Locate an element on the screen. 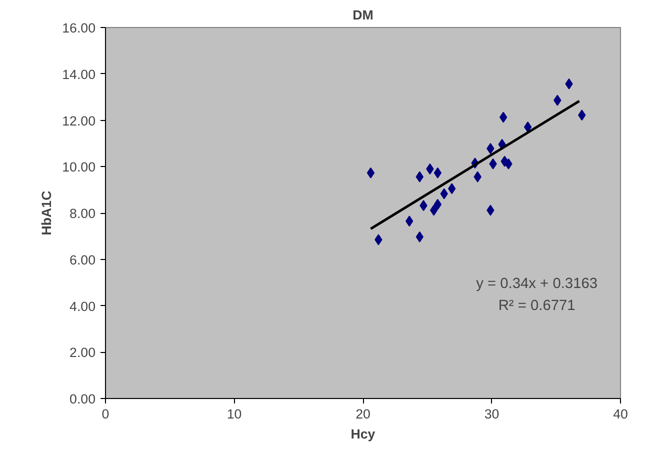 The height and width of the screenshot is (462, 649). y-tick-label: 10.00 is located at coordinates (79, 167).